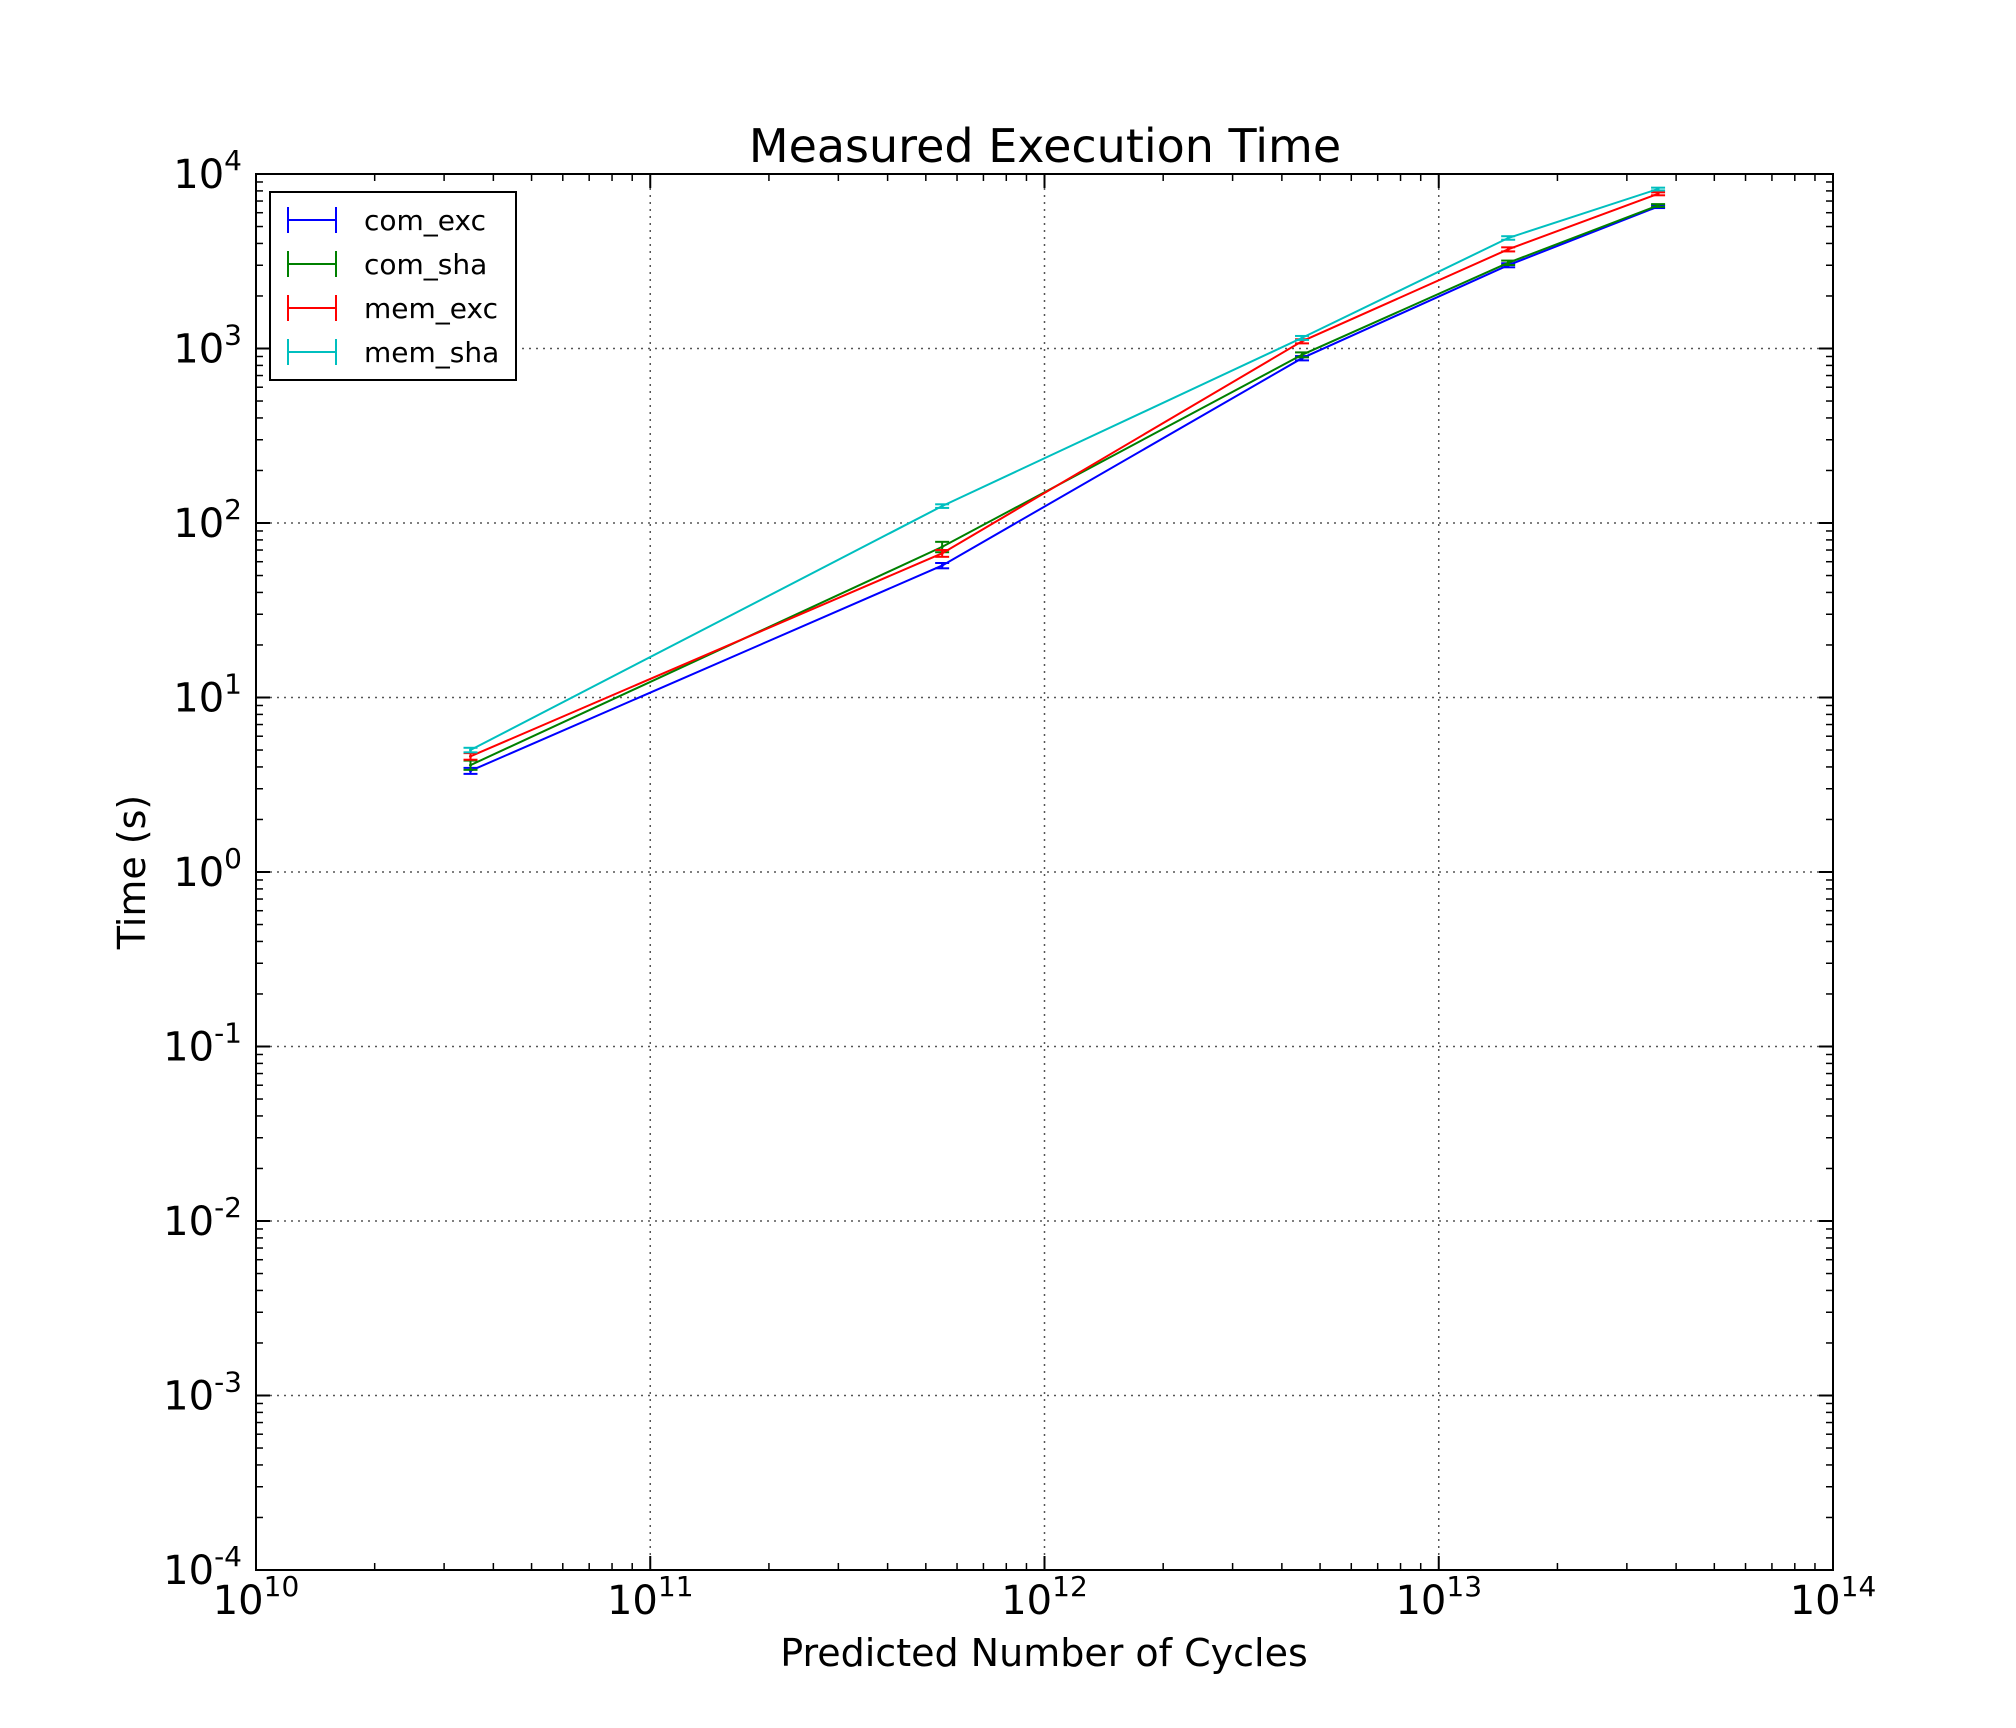  I want to click on legend-box, so click(393, 286).